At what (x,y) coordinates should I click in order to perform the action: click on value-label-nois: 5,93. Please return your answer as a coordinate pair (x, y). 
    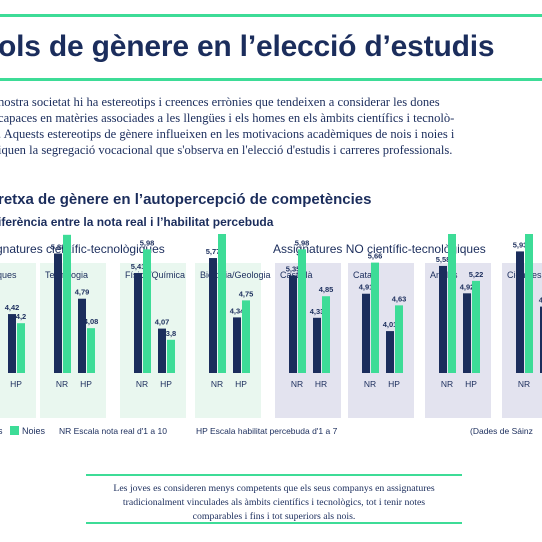
    Looking at the image, I should click on (520, 244).